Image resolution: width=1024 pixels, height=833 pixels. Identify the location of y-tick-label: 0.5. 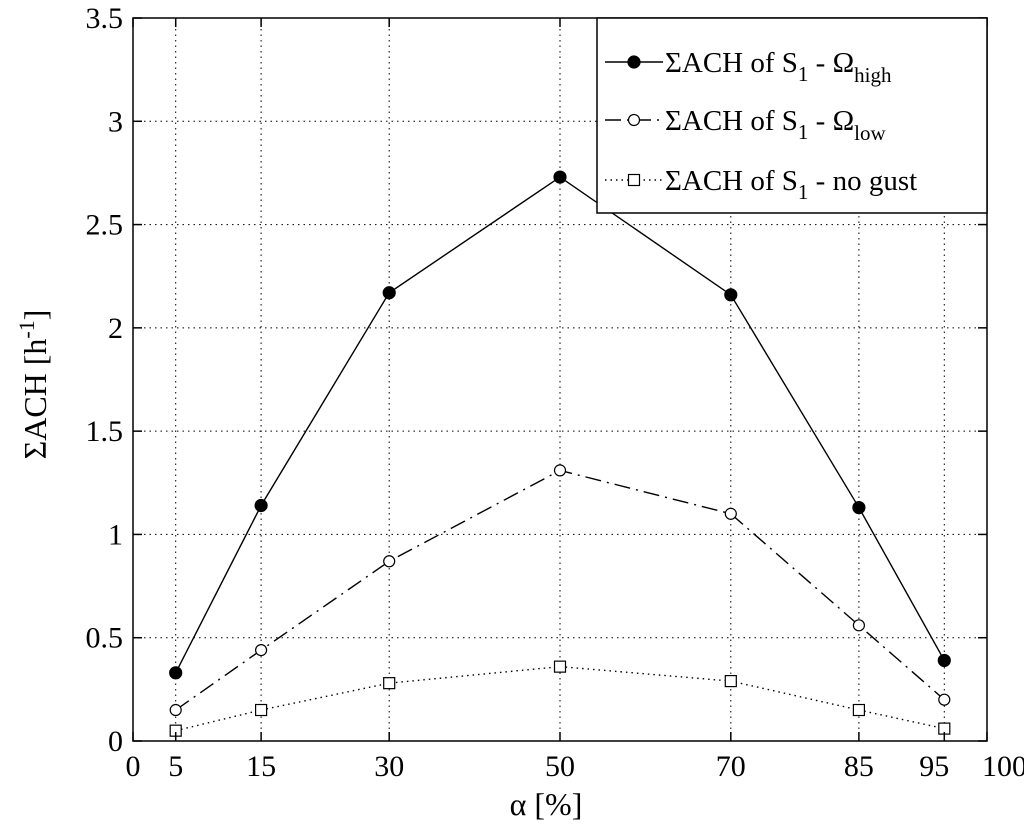
(105, 638).